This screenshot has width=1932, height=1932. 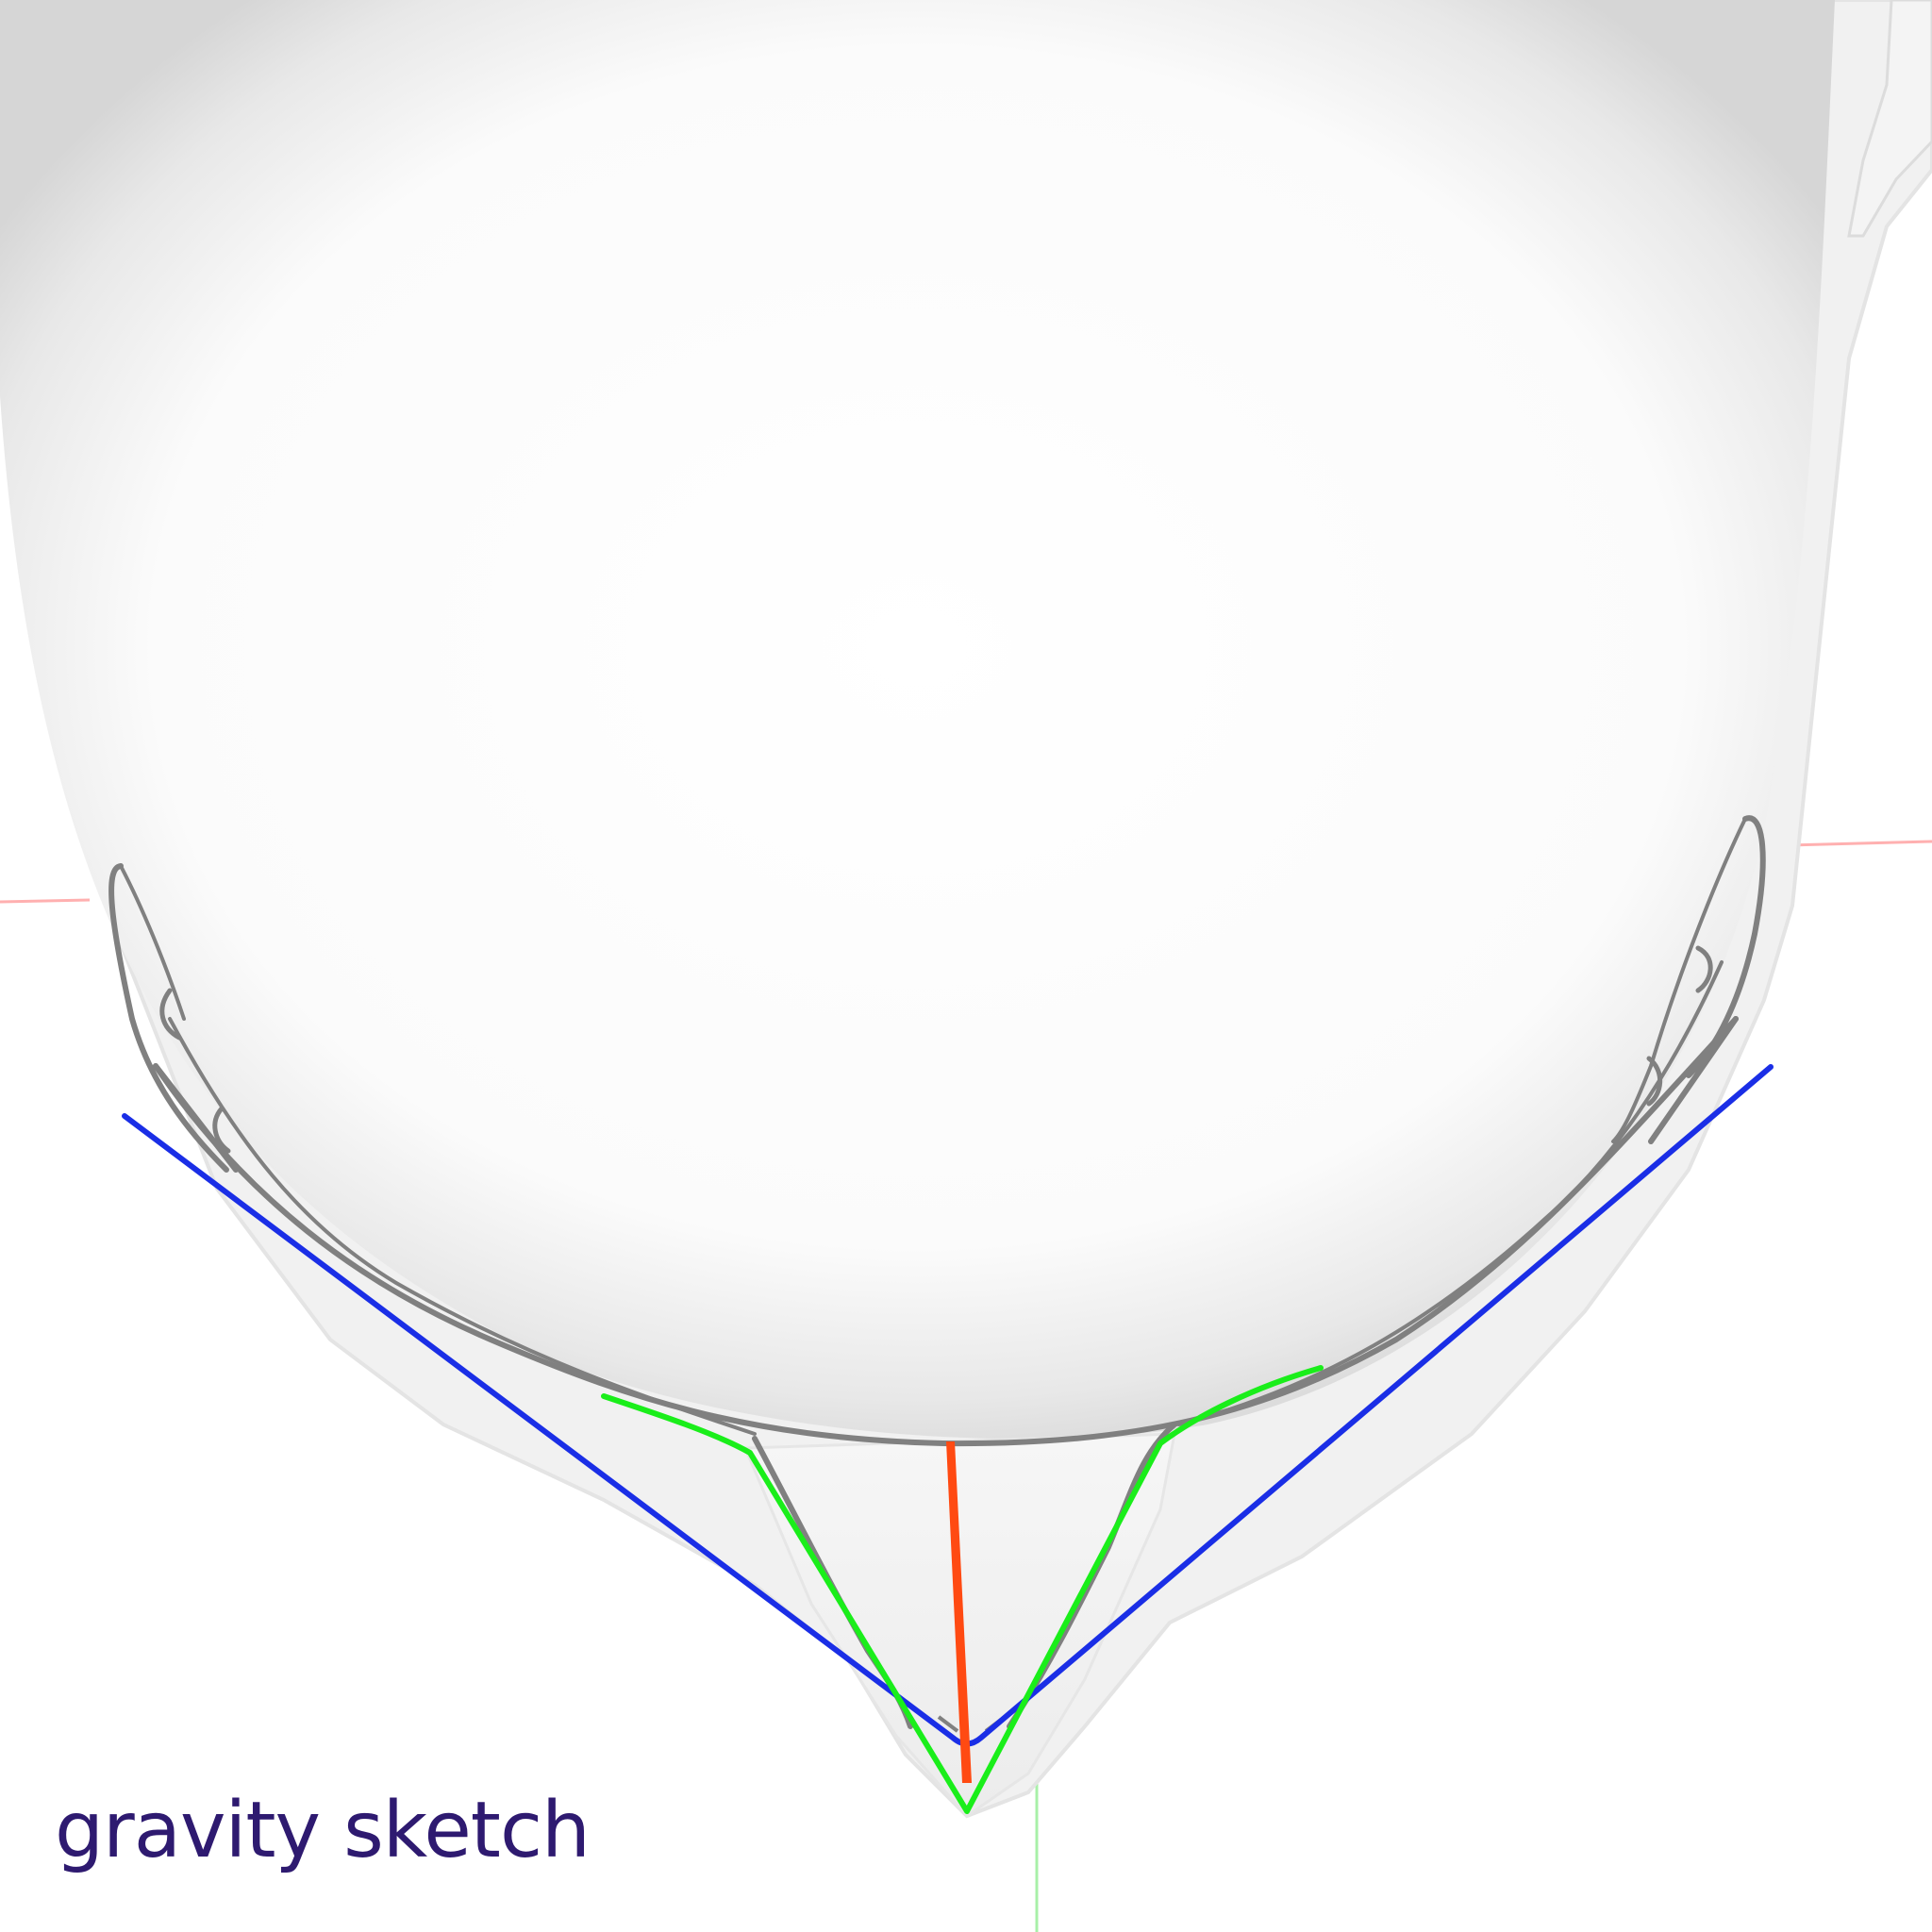 What do you see at coordinates (196, 1118) in the screenshot?
I see `grey-left-ear-stem` at bounding box center [196, 1118].